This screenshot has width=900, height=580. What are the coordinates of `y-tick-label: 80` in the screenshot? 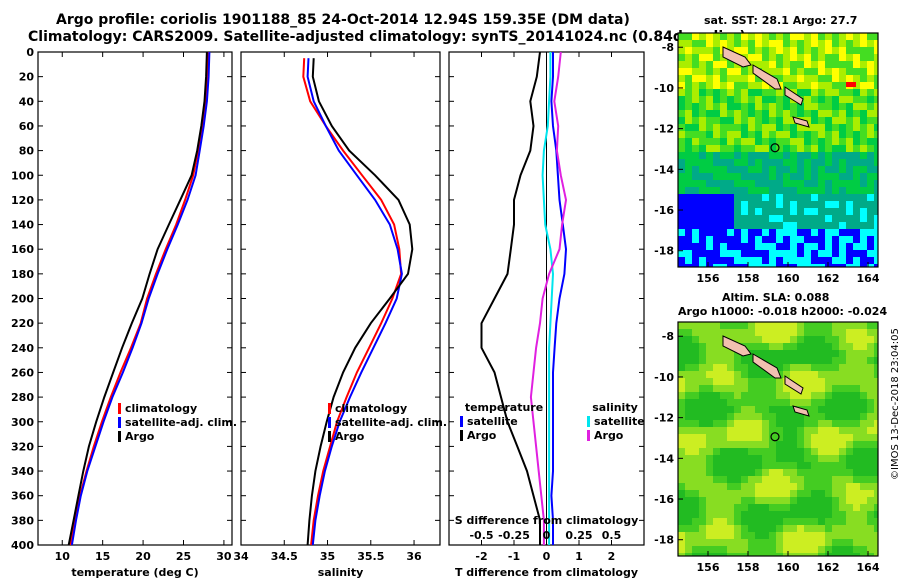 It's located at (27, 151).